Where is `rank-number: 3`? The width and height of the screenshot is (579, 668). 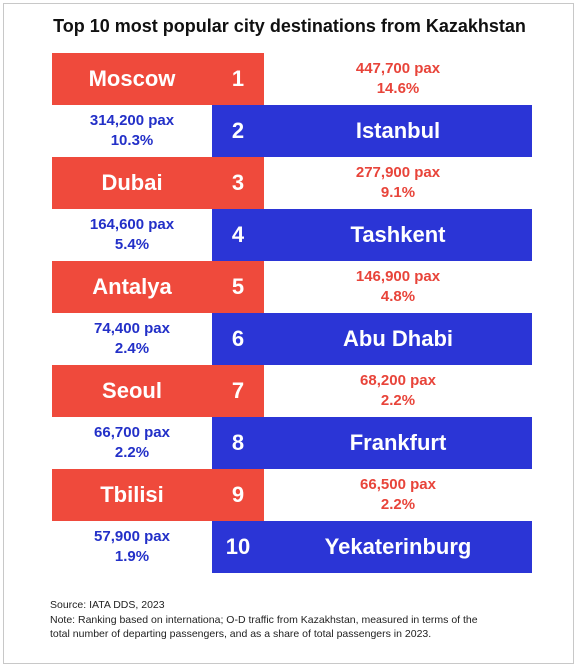 rank-number: 3 is located at coordinates (238, 183).